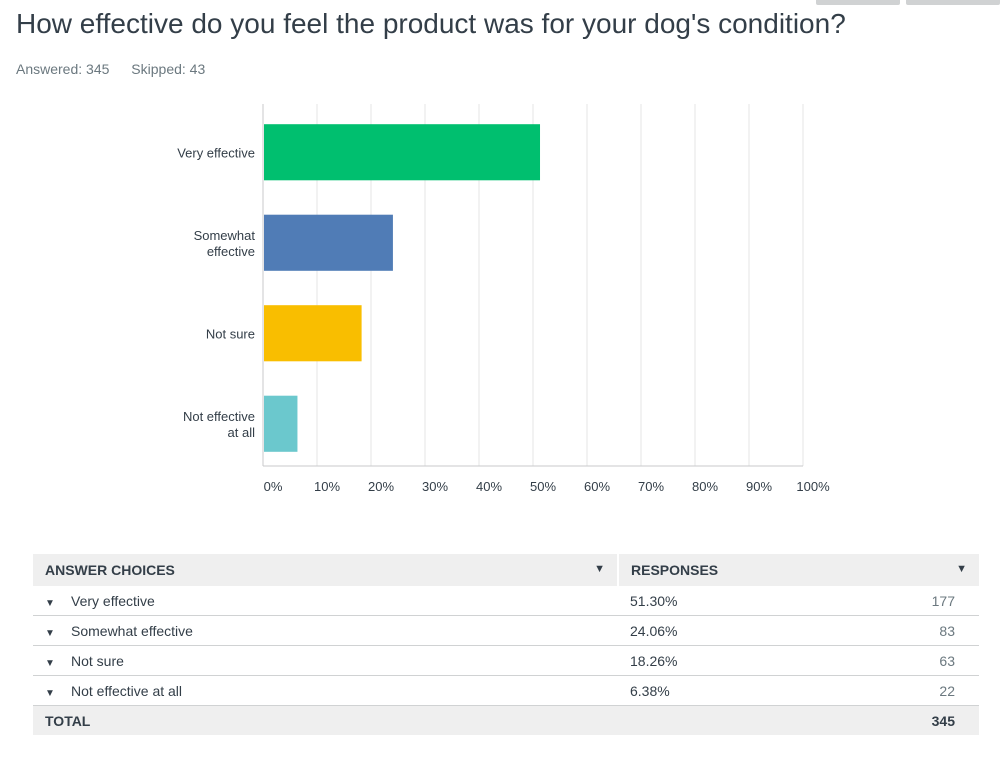 This screenshot has height=766, width=1000. I want to click on total-row: TOTAL 345, so click(506, 720).